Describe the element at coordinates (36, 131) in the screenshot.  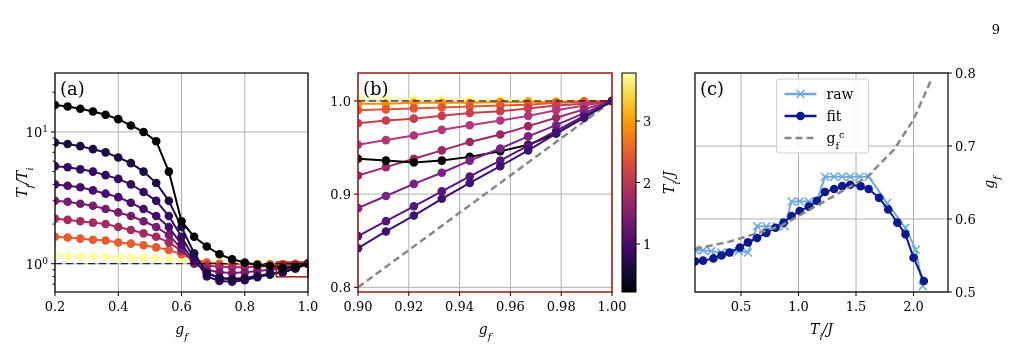
I see `y-tick-label: 10$^{1}$` at that location.